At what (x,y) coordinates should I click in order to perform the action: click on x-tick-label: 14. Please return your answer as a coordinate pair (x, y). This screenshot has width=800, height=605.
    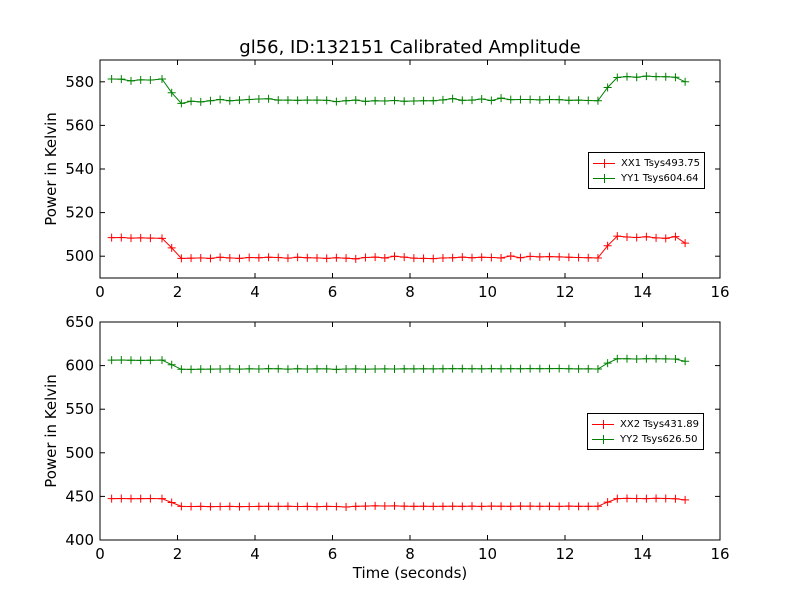
    Looking at the image, I should click on (642, 292).